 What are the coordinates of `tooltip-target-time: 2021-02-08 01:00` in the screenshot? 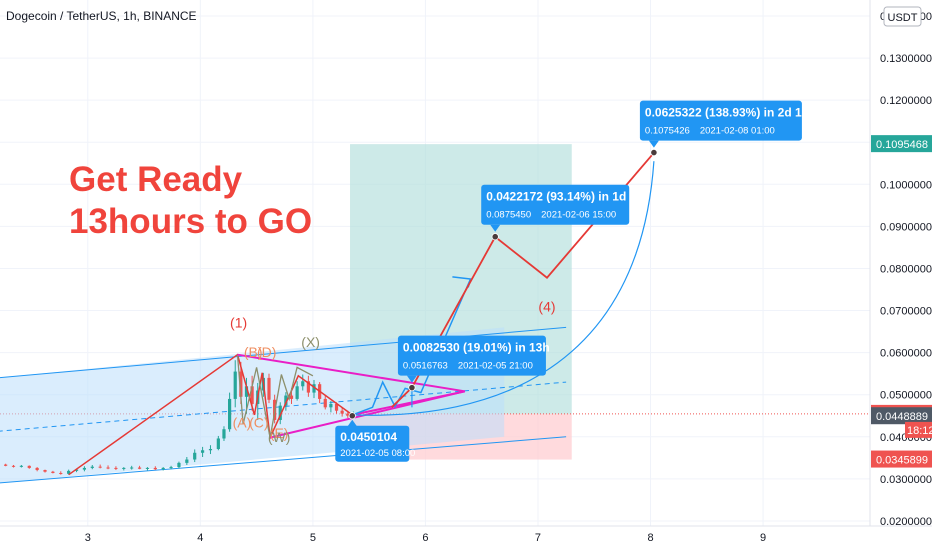 It's located at (737, 131).